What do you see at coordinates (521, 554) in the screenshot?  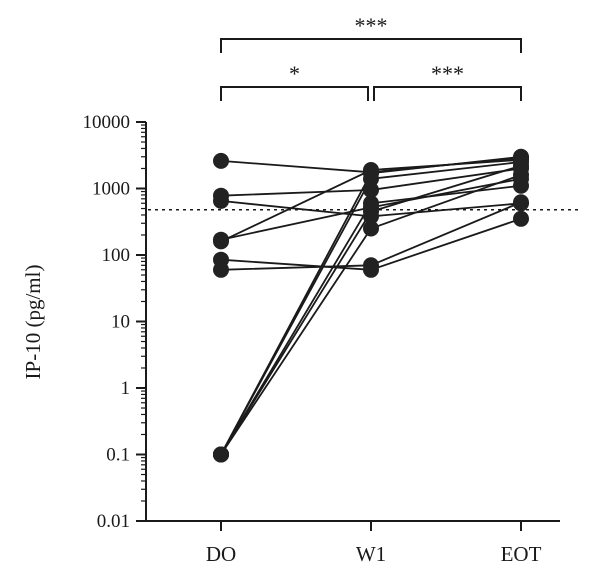 I see `x-category-label: EOT` at bounding box center [521, 554].